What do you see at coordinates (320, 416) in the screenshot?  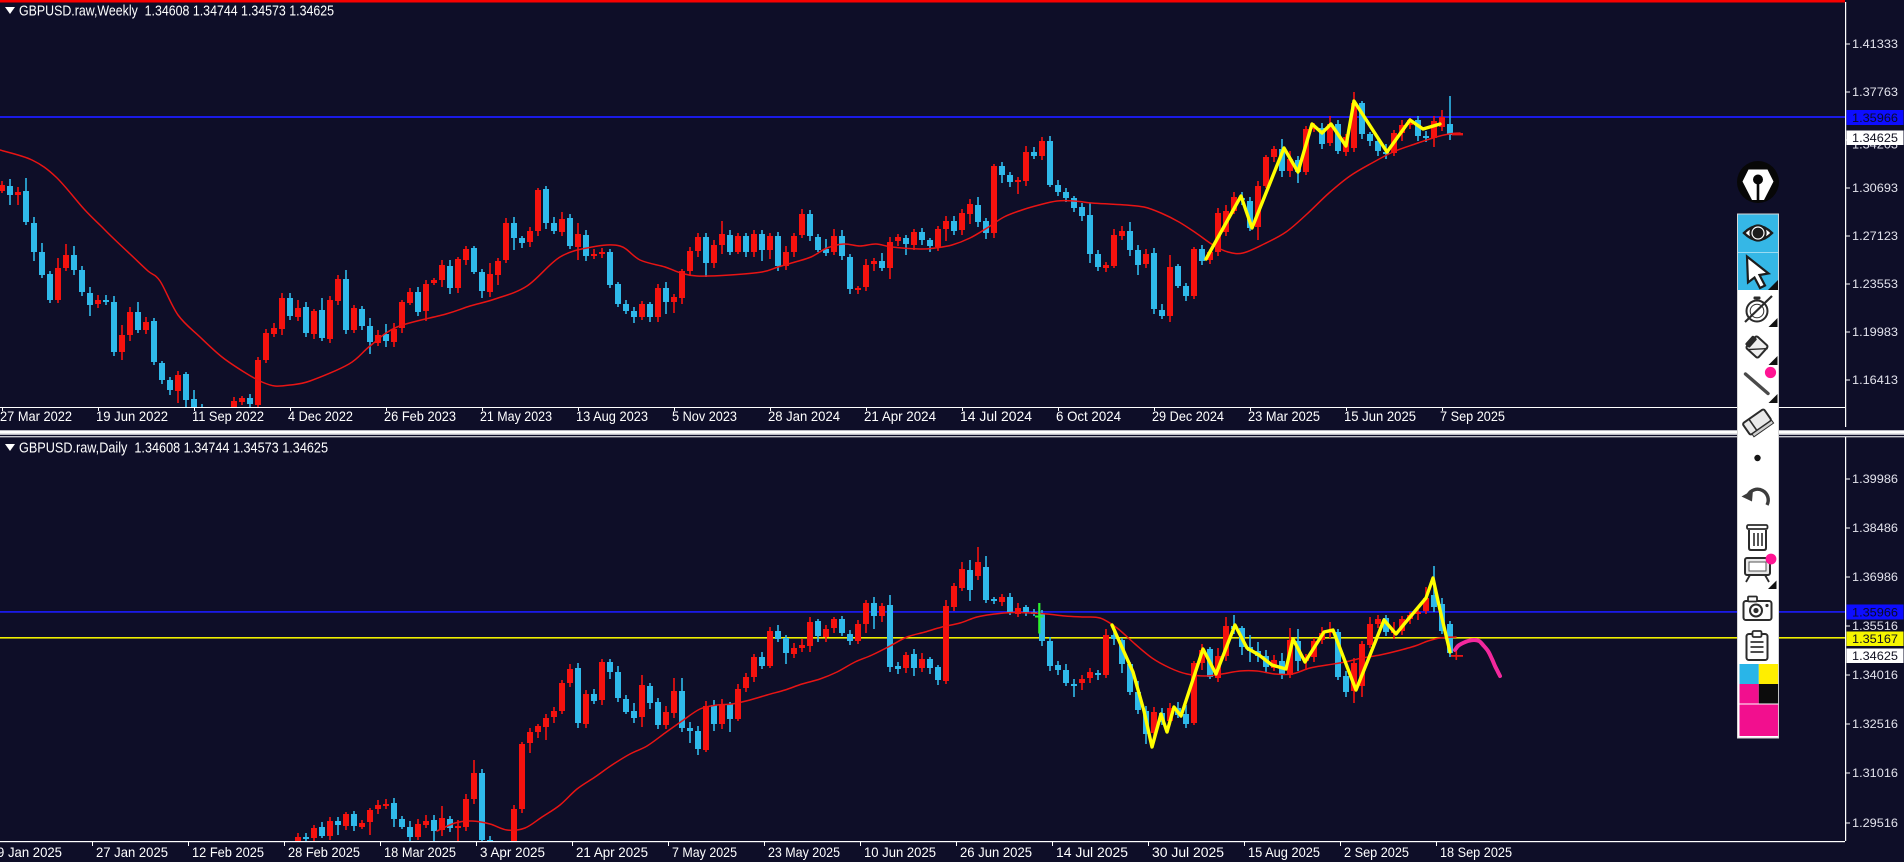 I see `svg-text: 4 Dec 2022` at bounding box center [320, 416].